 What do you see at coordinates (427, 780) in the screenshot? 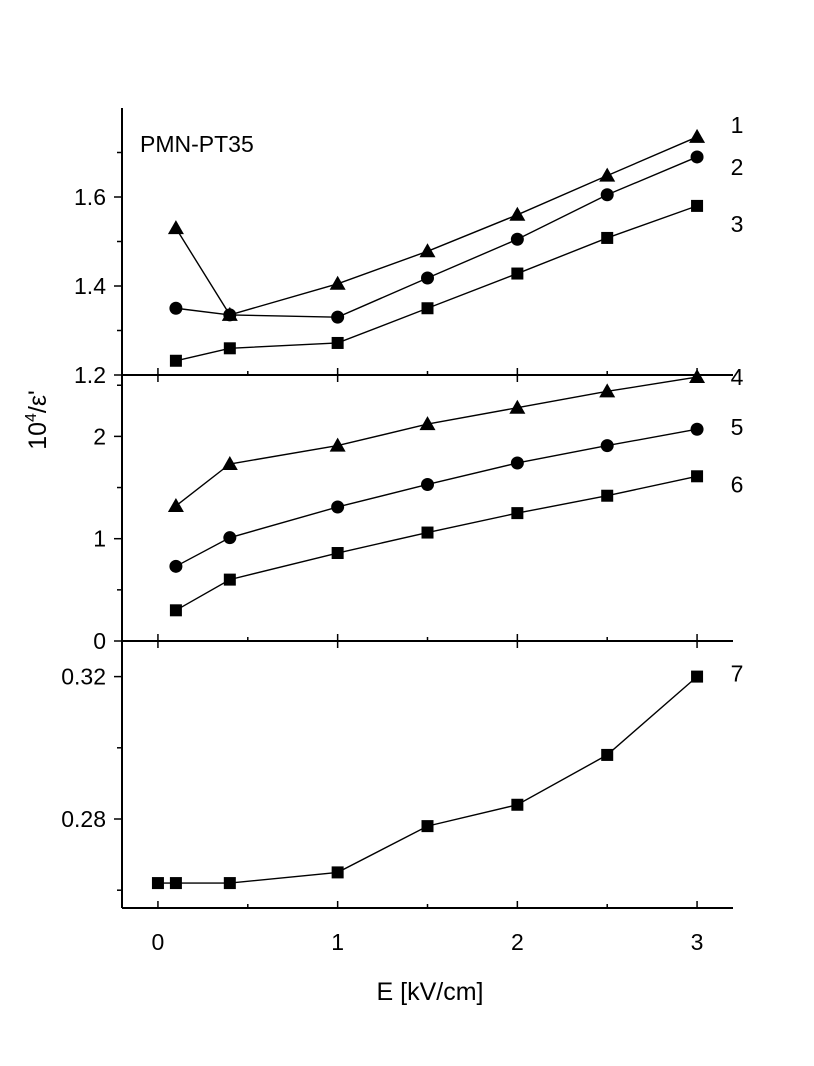
I see `series-7-line` at bounding box center [427, 780].